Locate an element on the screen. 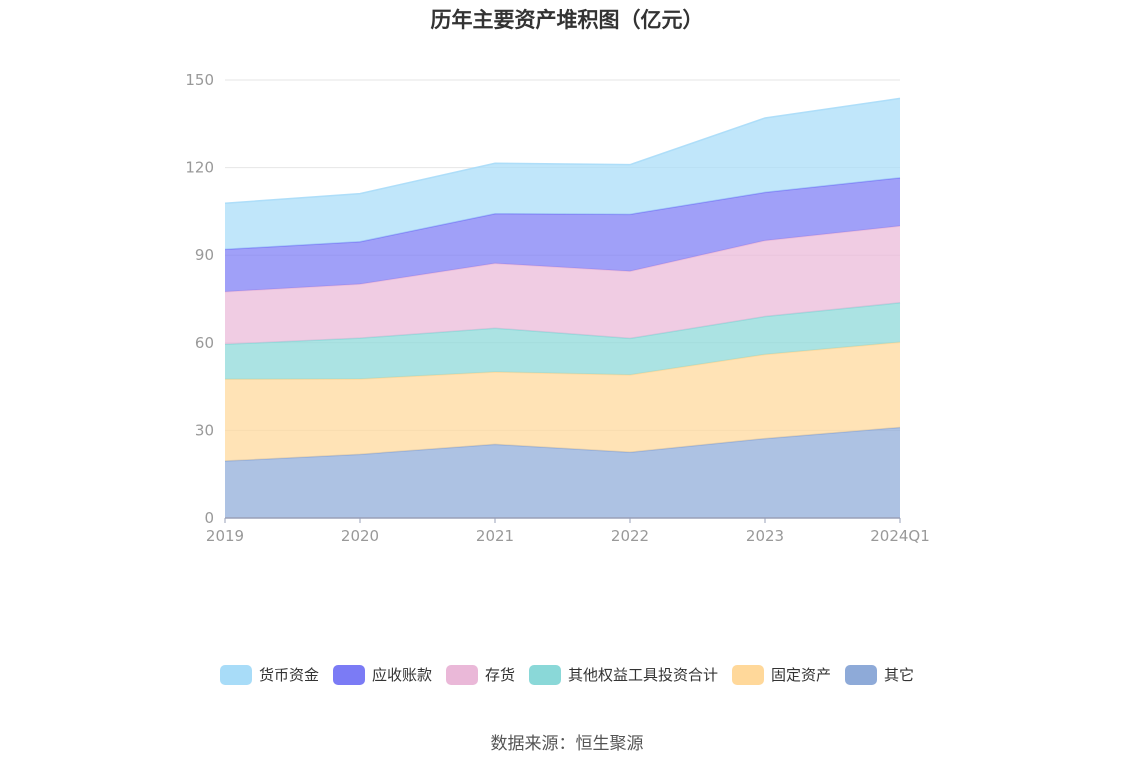  source-note: 数据来源：恒生聚源 is located at coordinates (567, 744).